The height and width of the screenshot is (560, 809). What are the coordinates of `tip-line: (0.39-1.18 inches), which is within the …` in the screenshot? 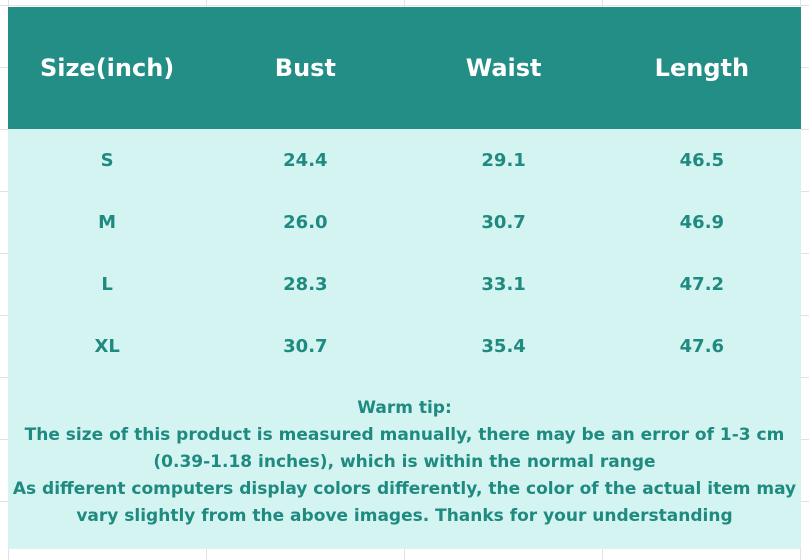 It's located at (404, 462).